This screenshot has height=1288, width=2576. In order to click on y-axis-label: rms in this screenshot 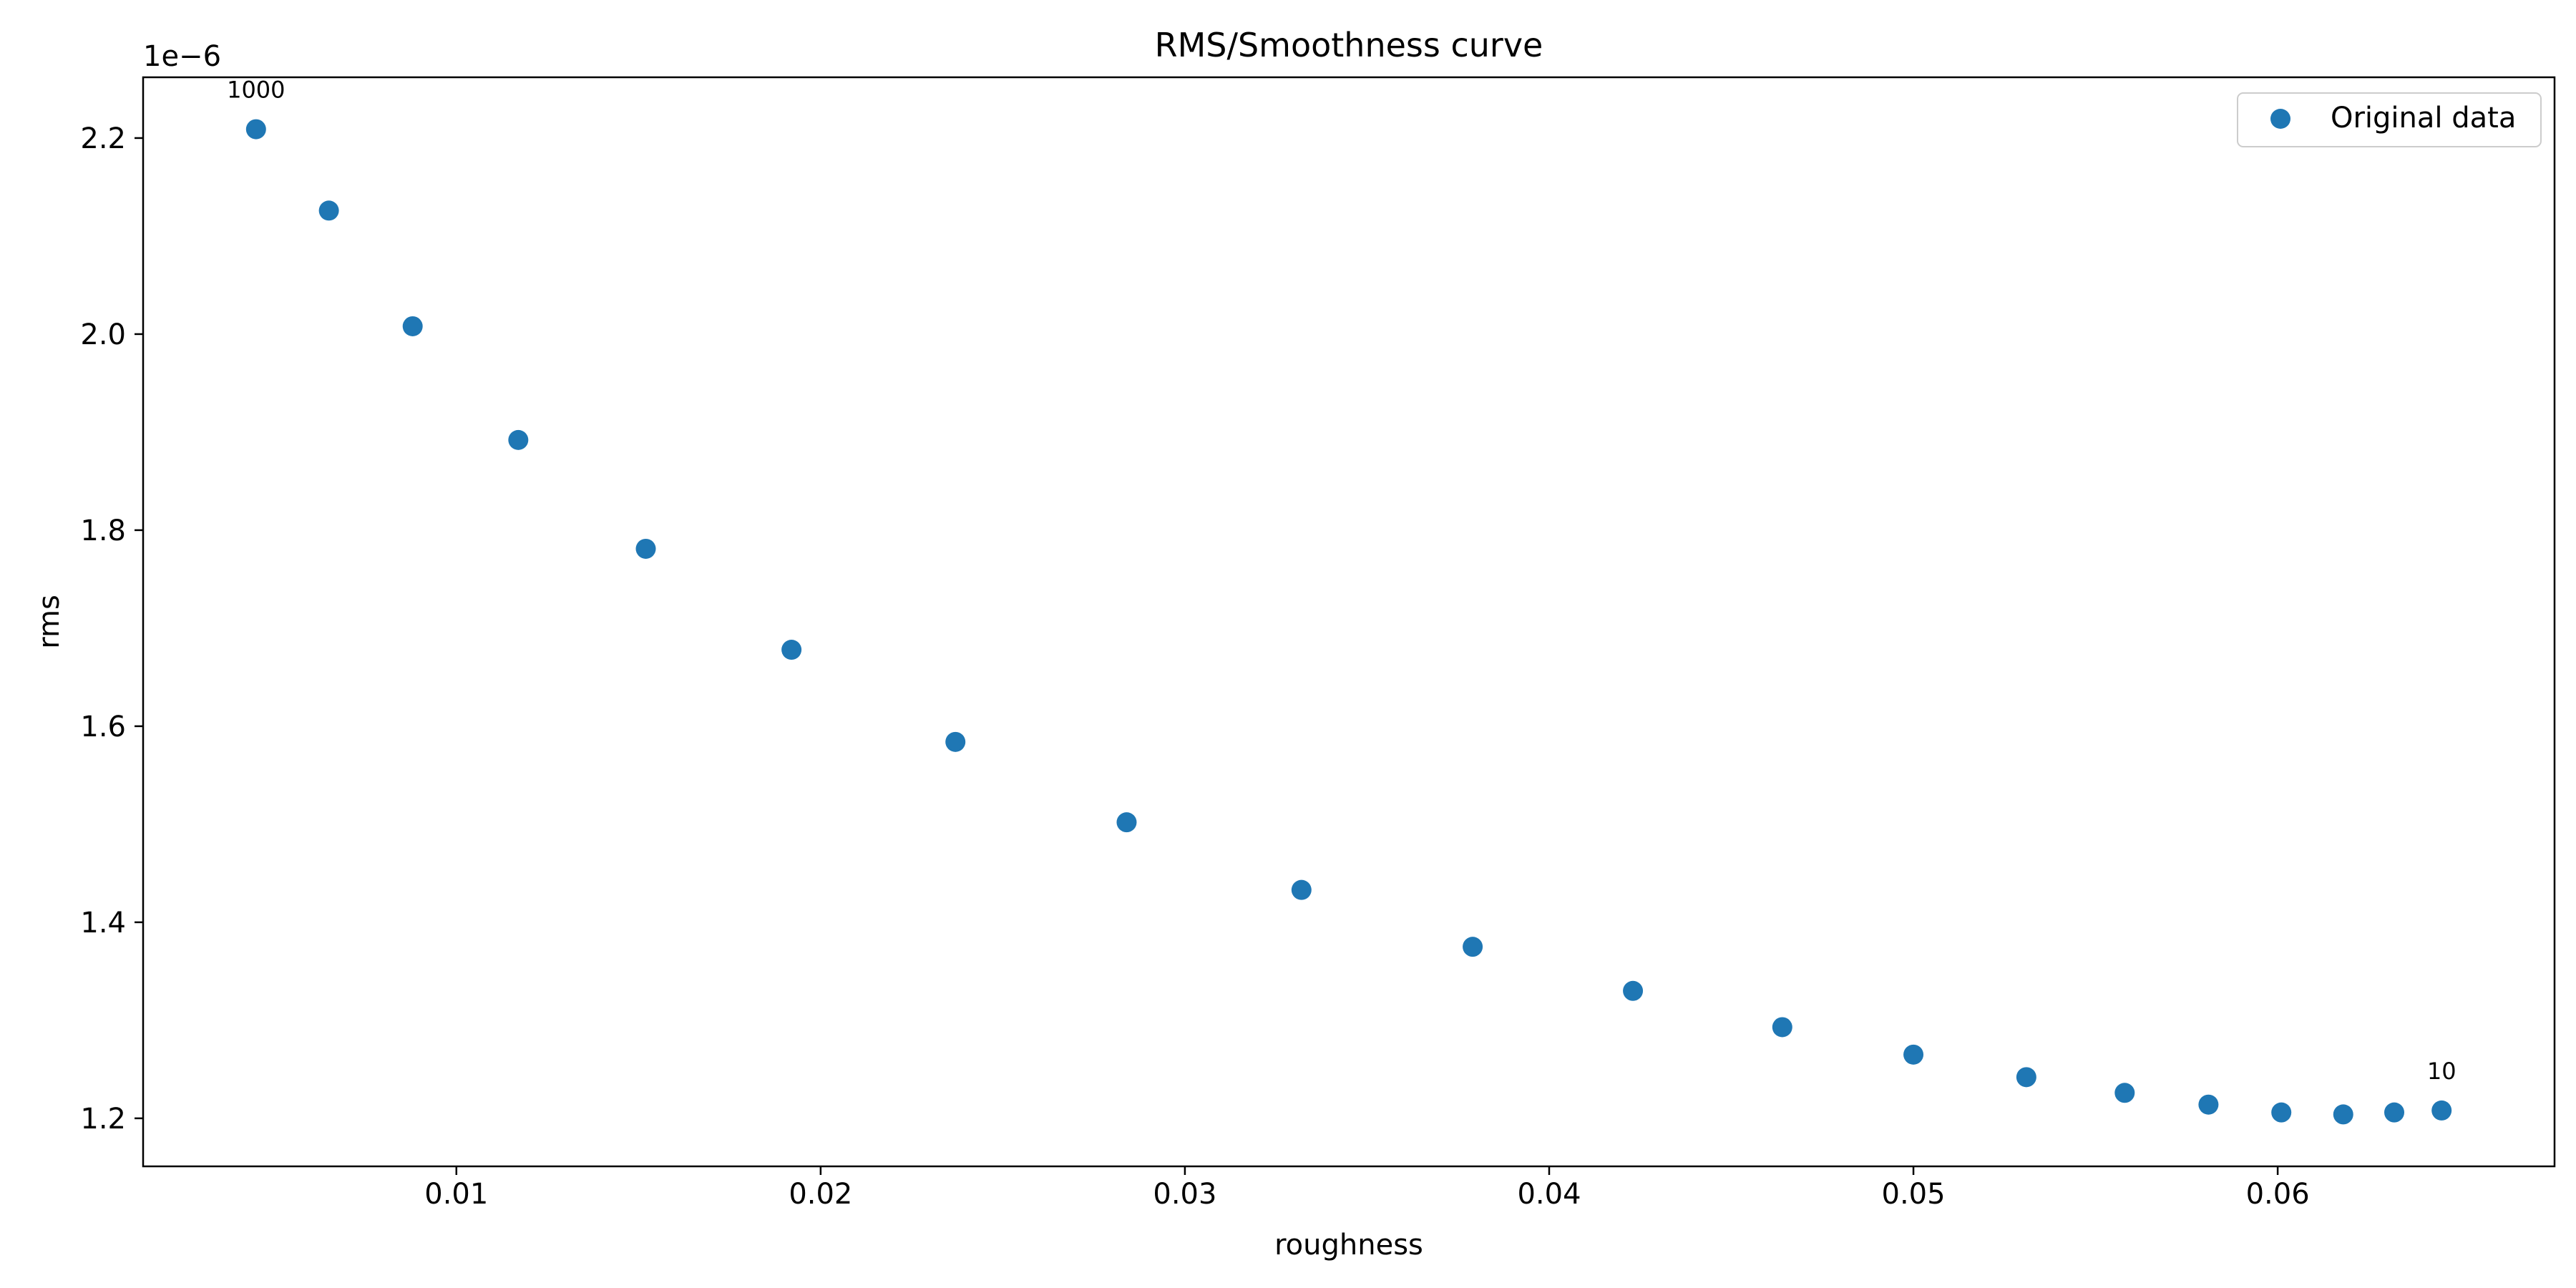, I will do `click(49, 622)`.